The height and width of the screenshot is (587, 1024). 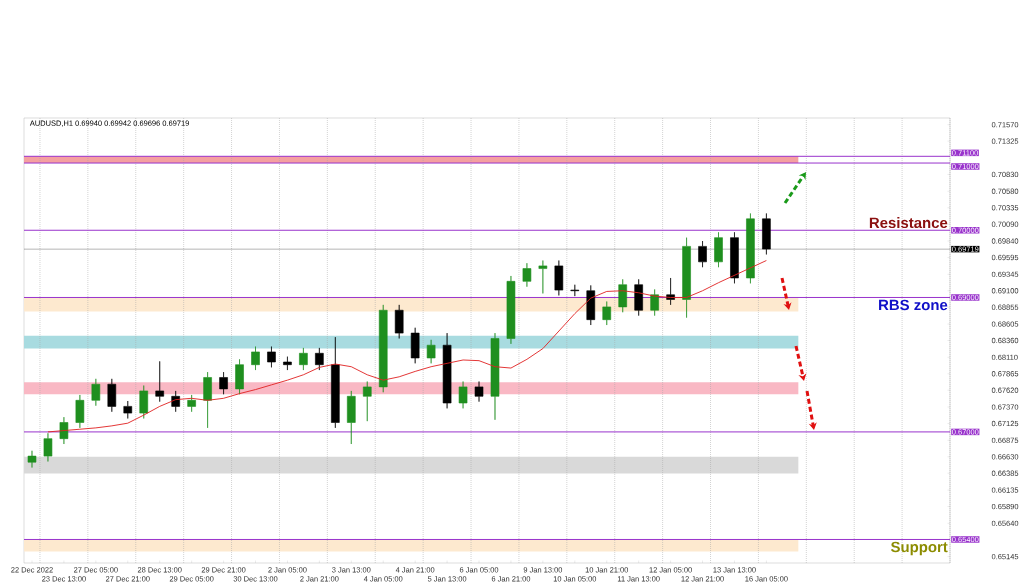 I want to click on annotation: RBS zone, so click(x=913, y=305).